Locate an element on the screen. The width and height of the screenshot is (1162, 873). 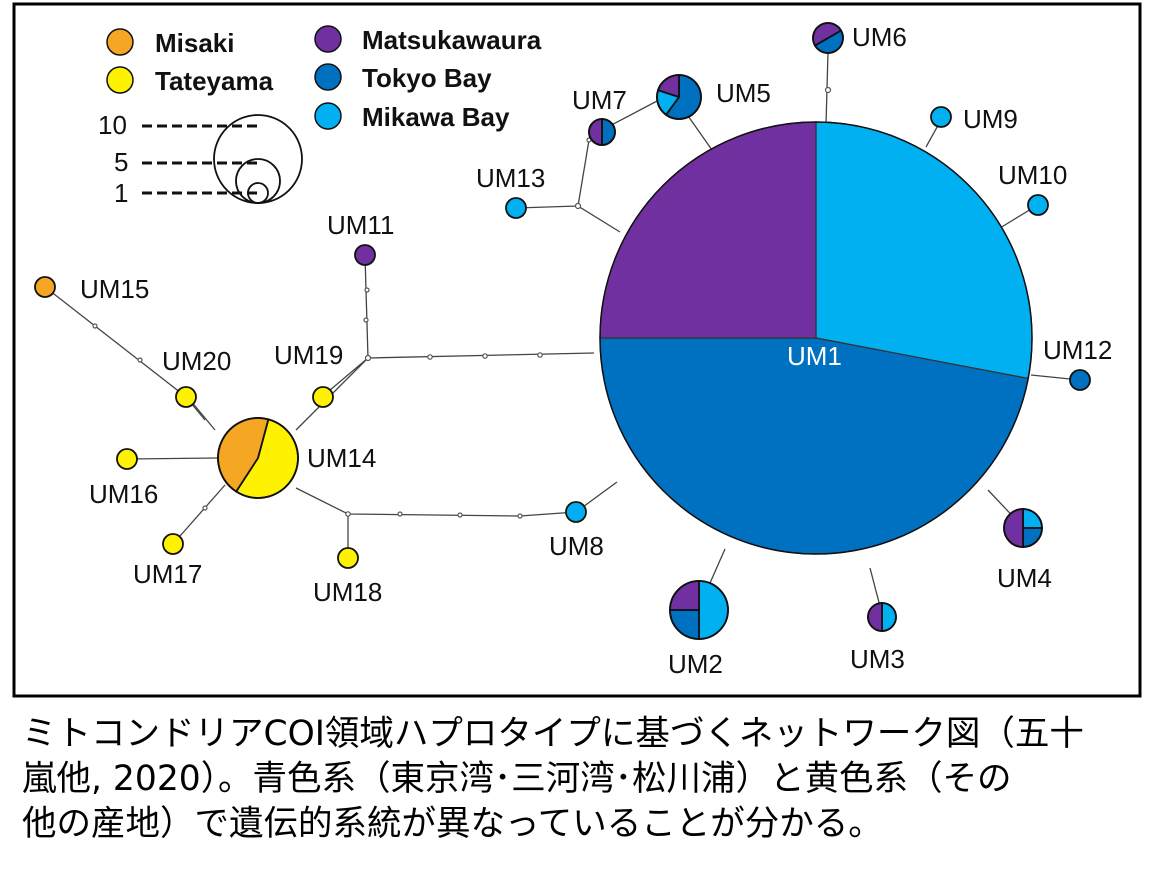
legend-swatch-misaki is located at coordinates (120, 42).